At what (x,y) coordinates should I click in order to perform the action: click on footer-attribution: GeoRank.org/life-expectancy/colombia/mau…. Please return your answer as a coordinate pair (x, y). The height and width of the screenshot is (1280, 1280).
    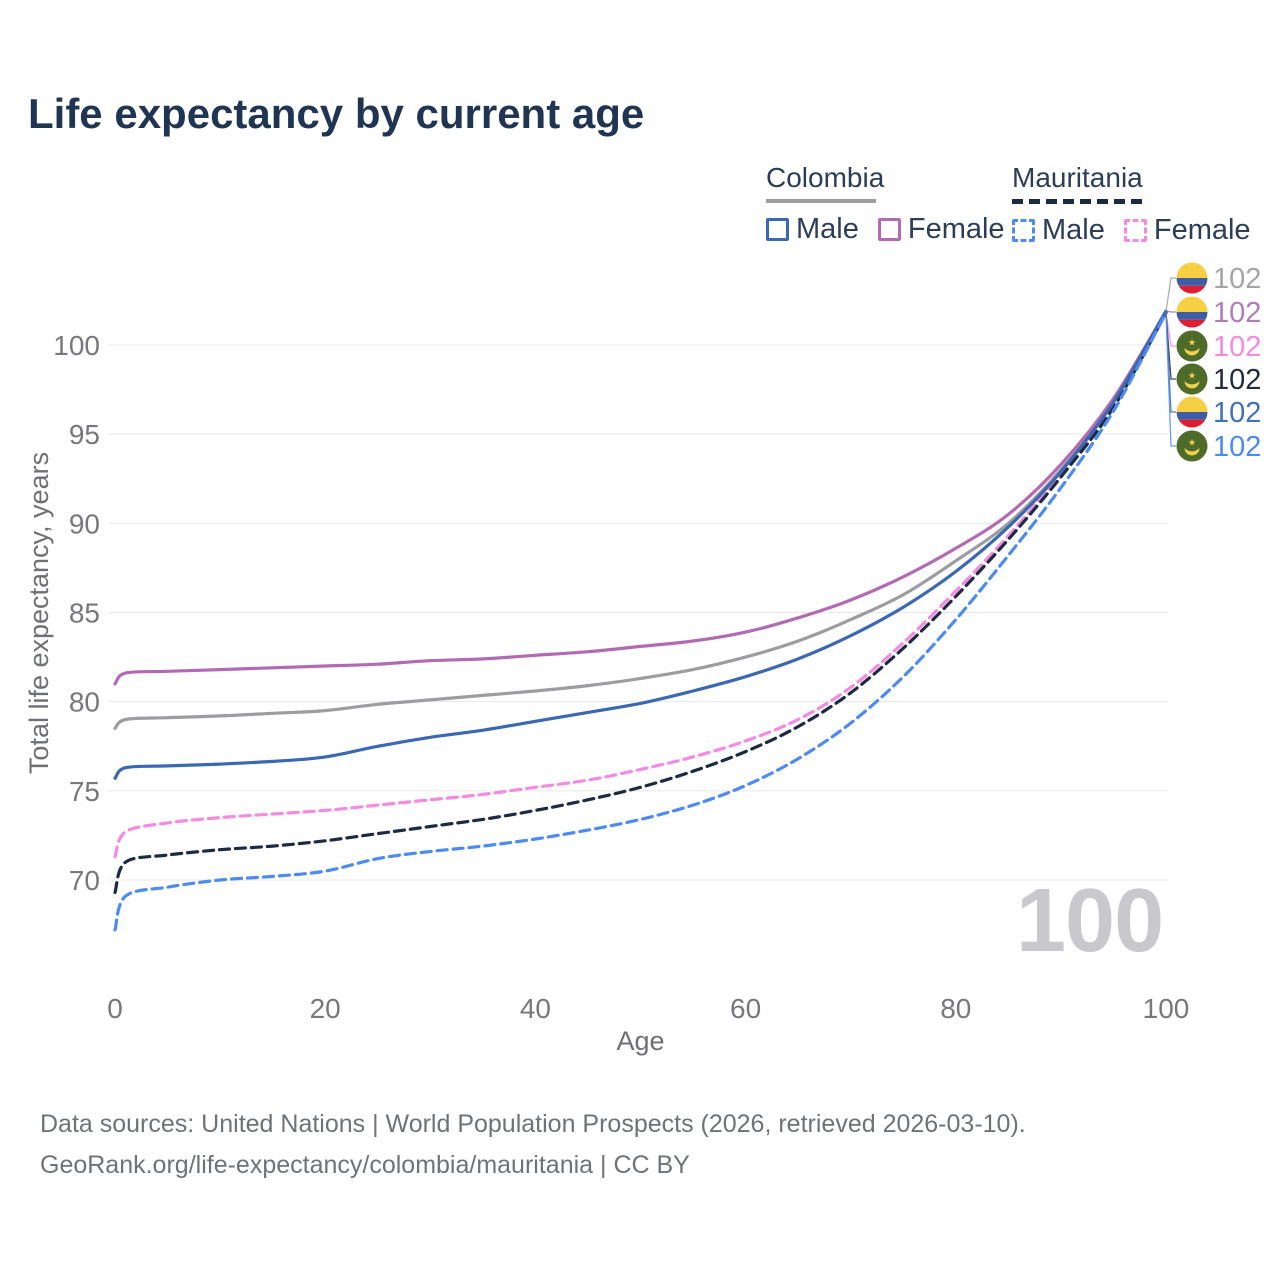
    Looking at the image, I should click on (365, 1165).